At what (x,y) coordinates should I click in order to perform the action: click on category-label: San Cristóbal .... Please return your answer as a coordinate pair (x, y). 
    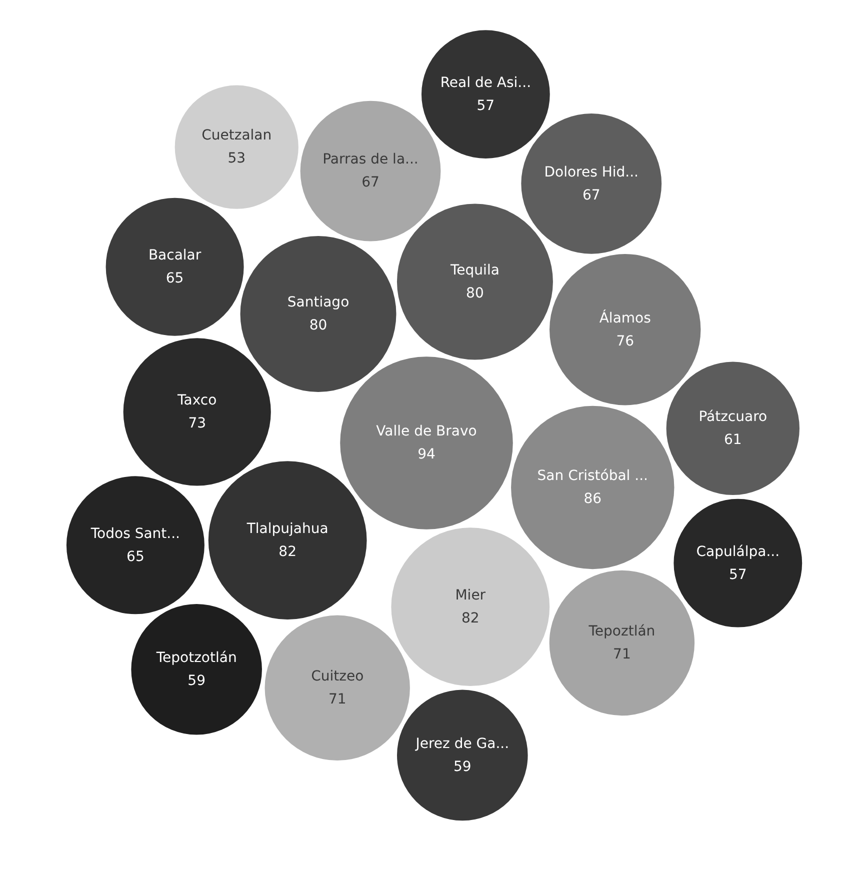
    Looking at the image, I should click on (592, 476).